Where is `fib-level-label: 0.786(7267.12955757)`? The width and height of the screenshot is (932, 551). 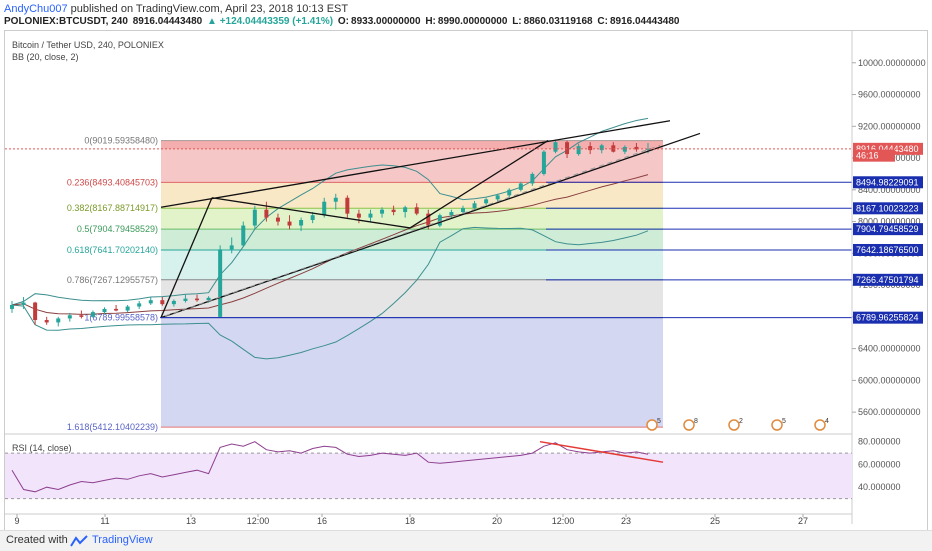 fib-level-label: 0.786(7267.12955757) is located at coordinates (112, 280).